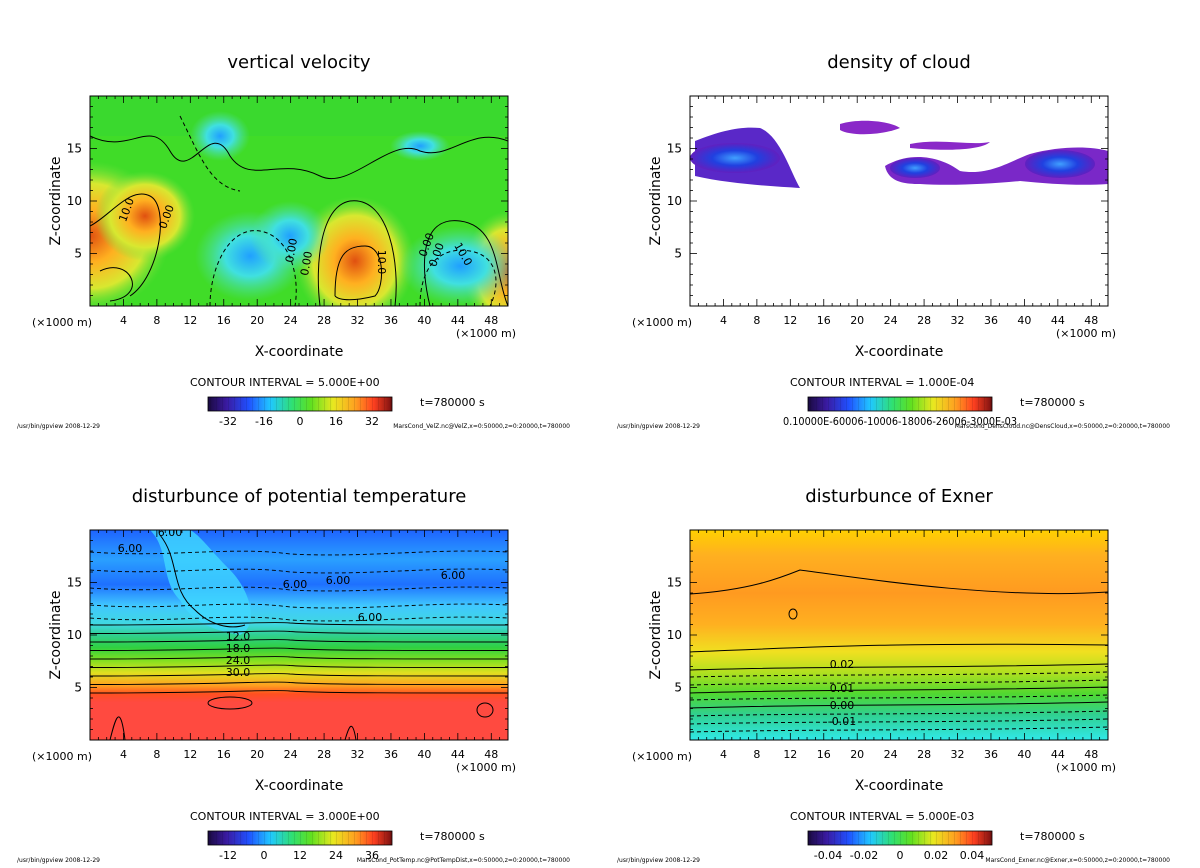 The width and height of the screenshot is (1200, 868). What do you see at coordinates (899, 635) in the screenshot?
I see `plot-area: 0.02 0.01 0.00 -0.01` at bounding box center [899, 635].